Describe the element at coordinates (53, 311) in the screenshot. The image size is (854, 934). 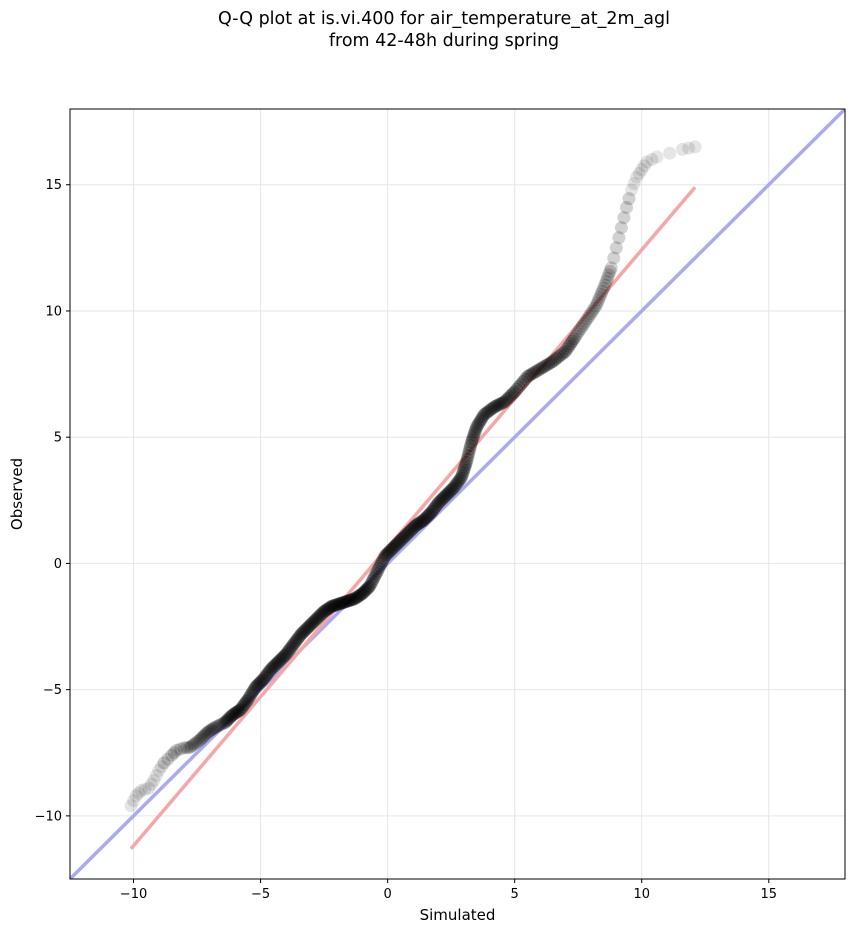
I see `y-tick-label: 10` at that location.